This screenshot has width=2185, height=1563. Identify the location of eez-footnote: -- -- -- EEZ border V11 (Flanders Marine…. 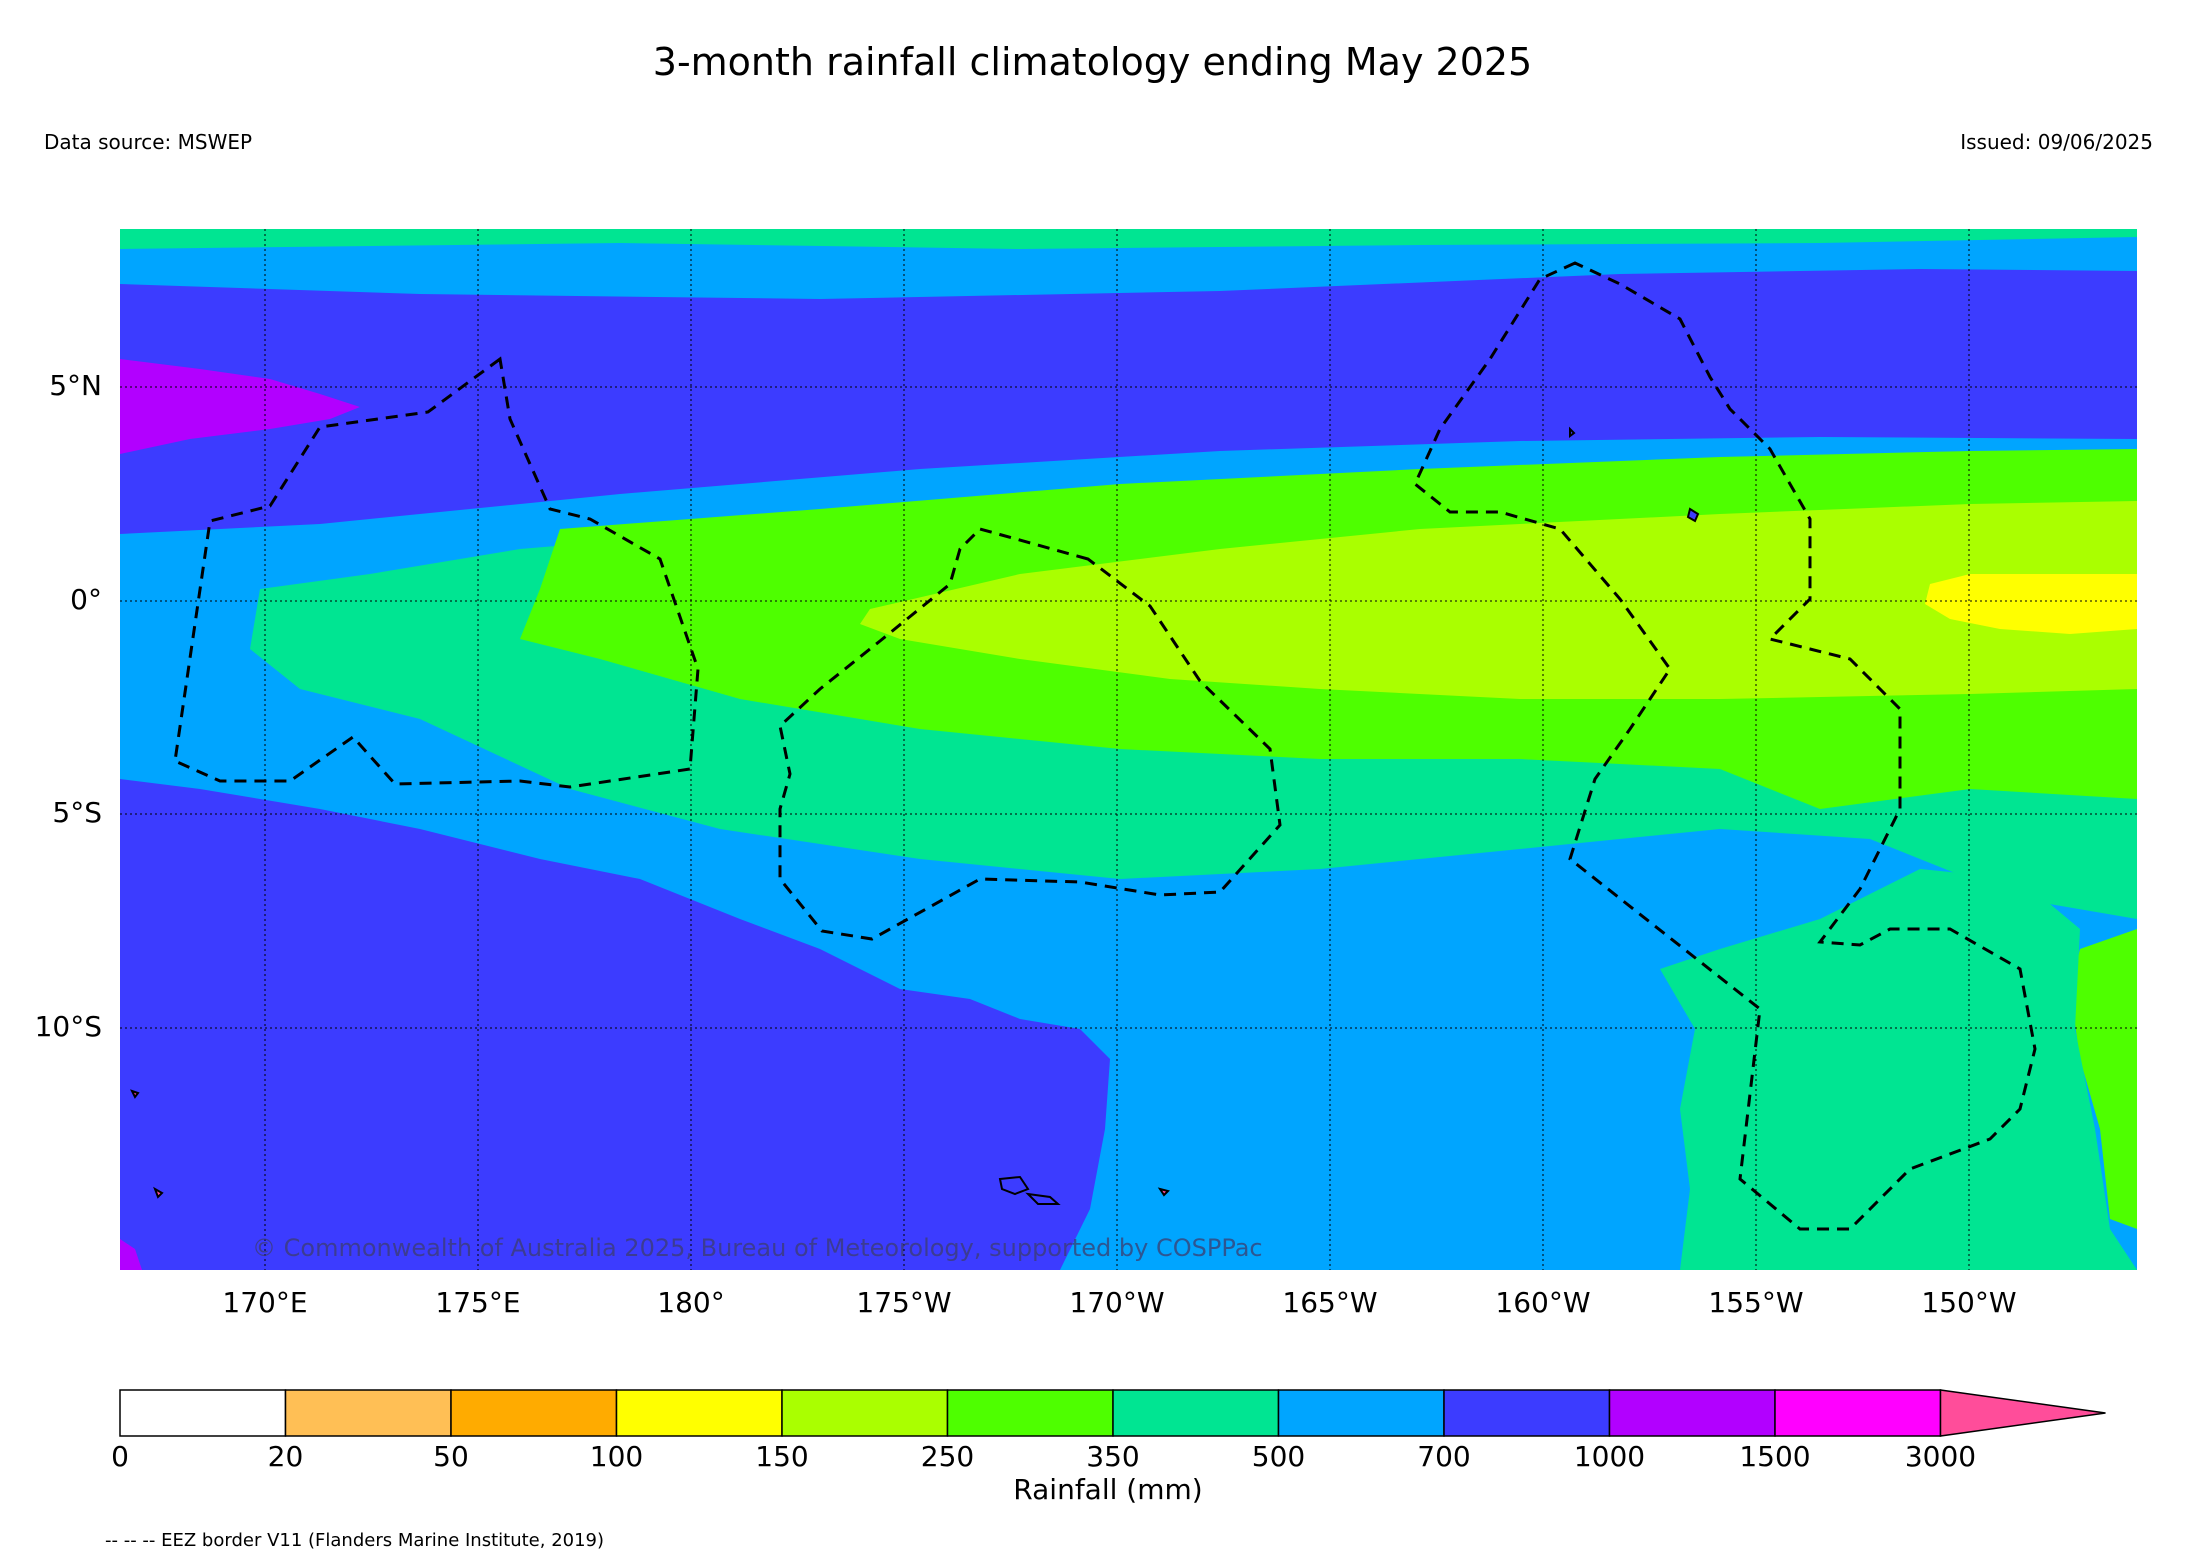
(355, 1540).